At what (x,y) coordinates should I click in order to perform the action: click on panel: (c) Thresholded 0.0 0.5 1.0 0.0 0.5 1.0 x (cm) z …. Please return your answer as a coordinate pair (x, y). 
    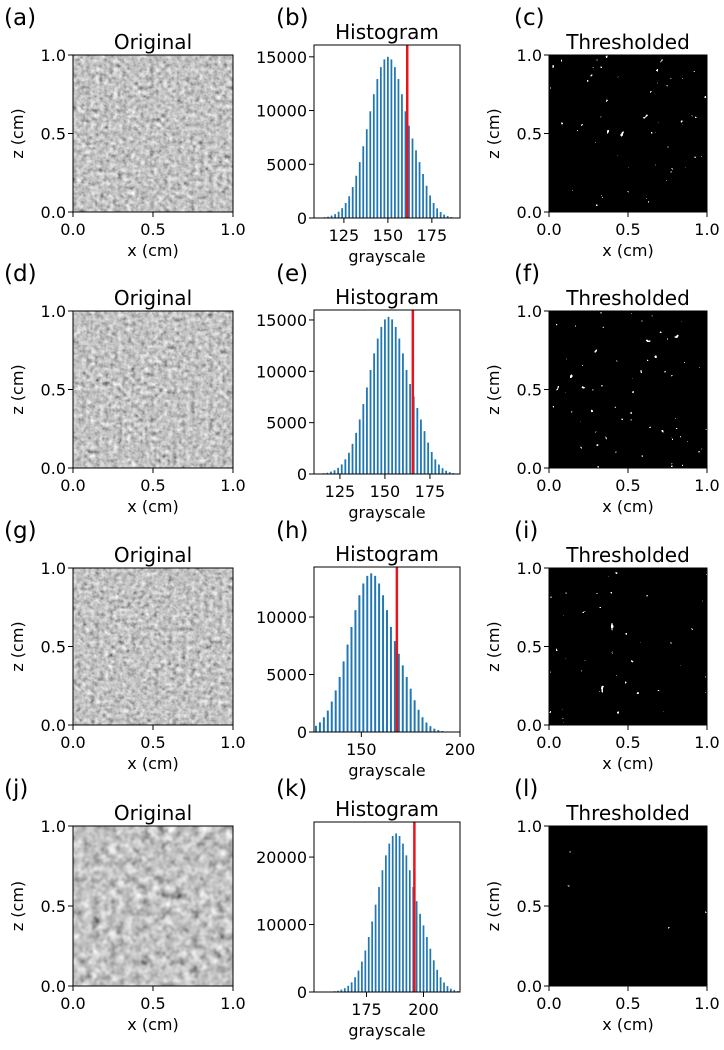
    Looking at the image, I should click on (602, 132).